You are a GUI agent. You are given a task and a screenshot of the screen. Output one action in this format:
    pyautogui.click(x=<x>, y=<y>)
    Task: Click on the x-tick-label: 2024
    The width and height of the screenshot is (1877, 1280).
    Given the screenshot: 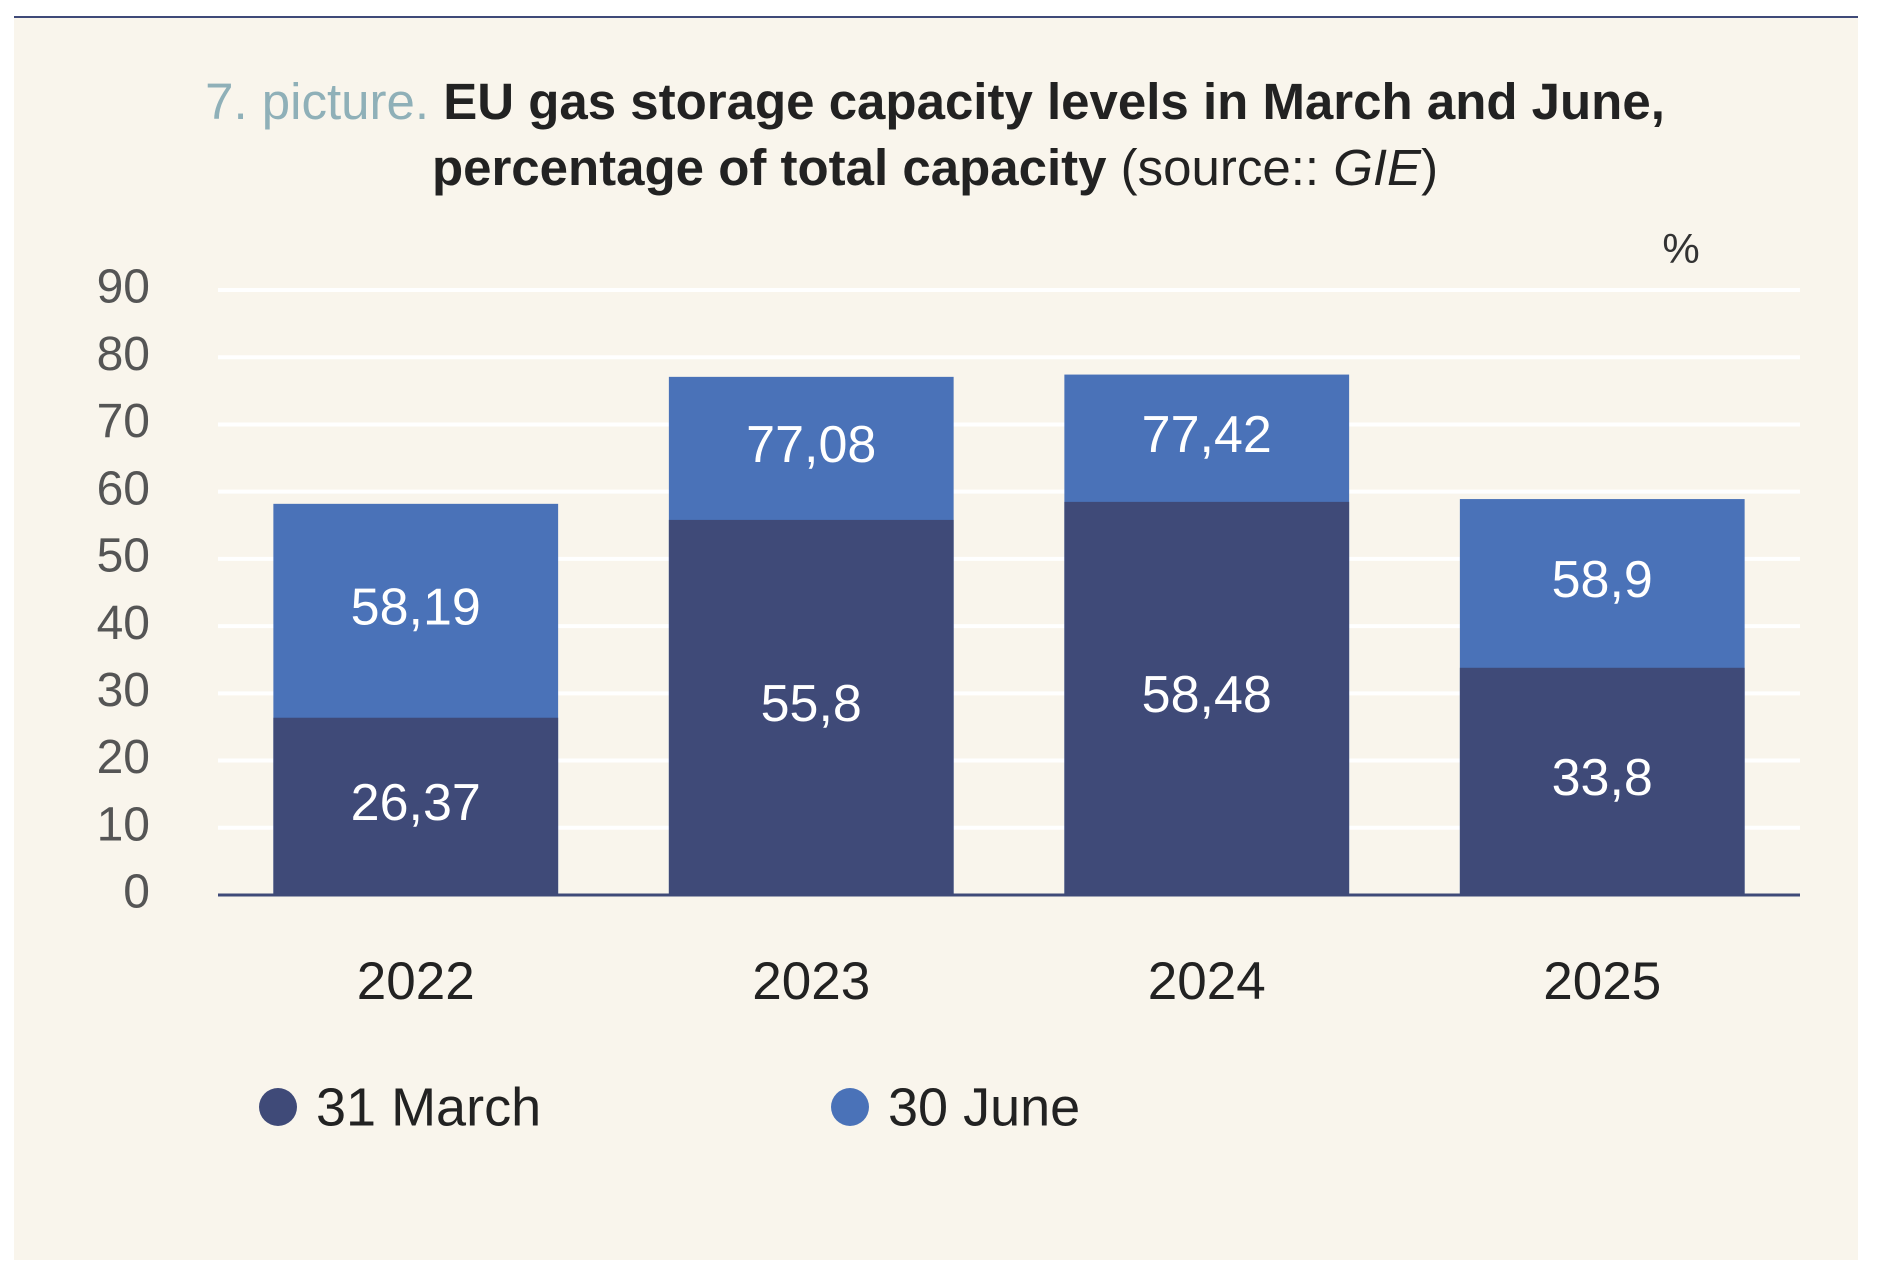 What is the action you would take?
    pyautogui.click(x=1207, y=981)
    